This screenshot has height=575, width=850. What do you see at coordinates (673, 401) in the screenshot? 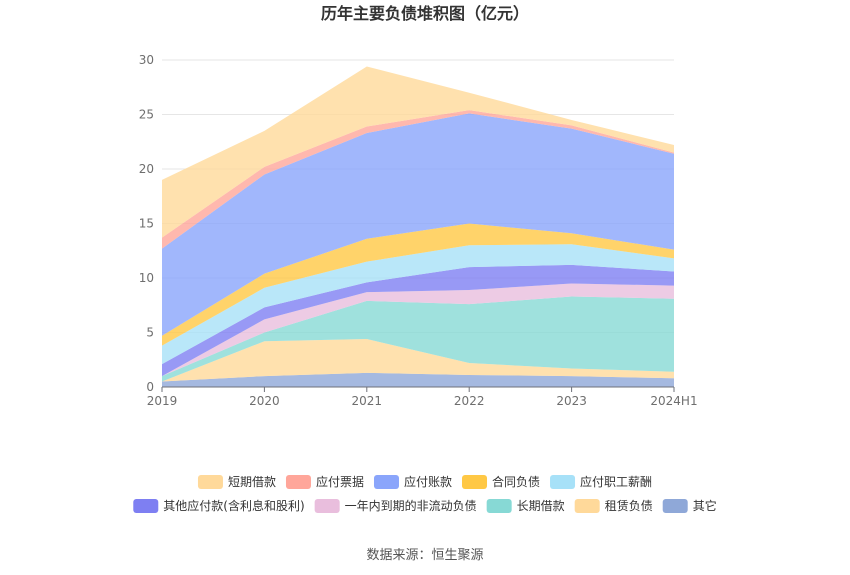
I see `x-tick-label: 2024H1` at bounding box center [673, 401].